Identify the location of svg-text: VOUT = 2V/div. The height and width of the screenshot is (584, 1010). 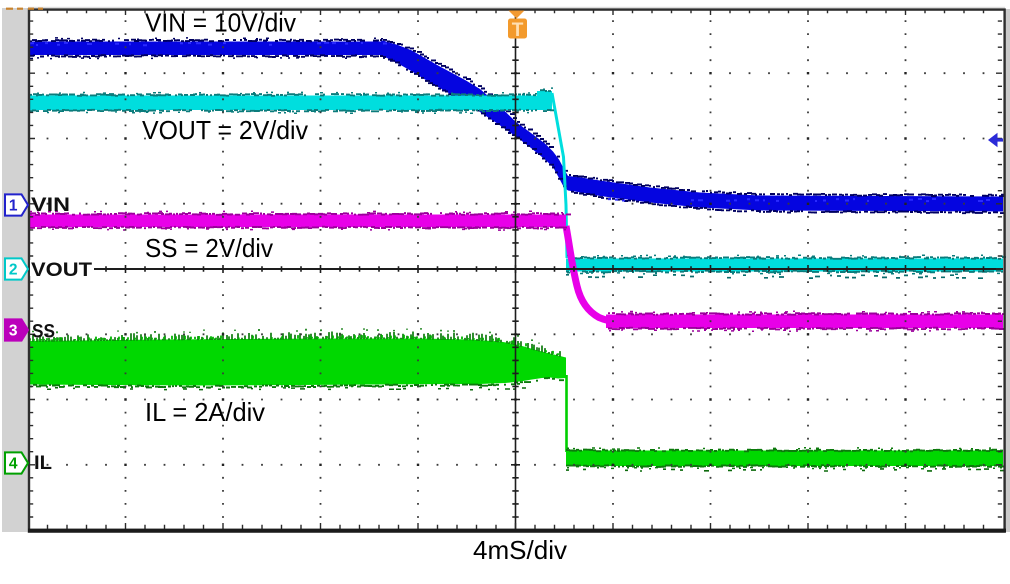
(225, 130).